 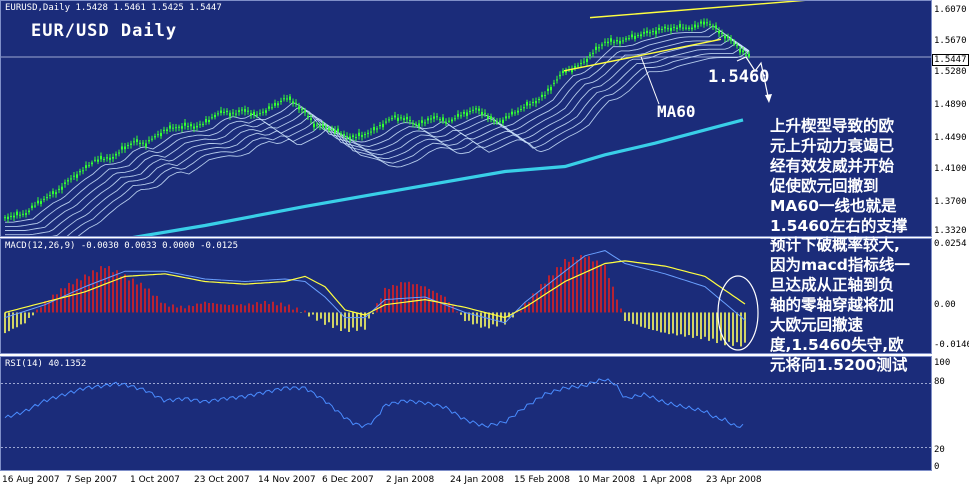 I want to click on date-tick: 23 Oct 2007, so click(x=222, y=480).